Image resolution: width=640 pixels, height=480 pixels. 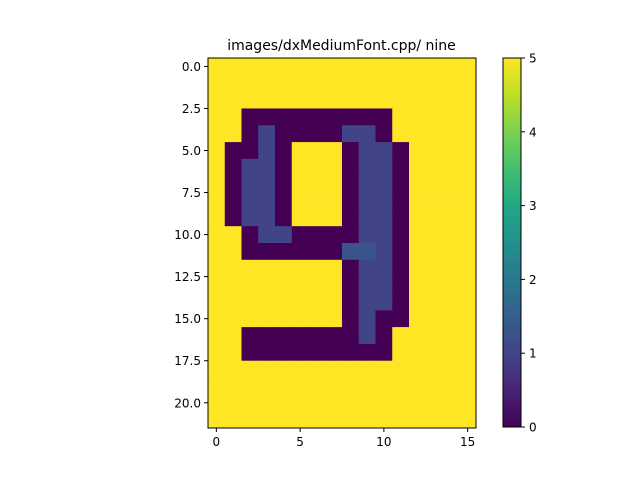 I want to click on colorbar-tick-label: 5, so click(x=533, y=59).